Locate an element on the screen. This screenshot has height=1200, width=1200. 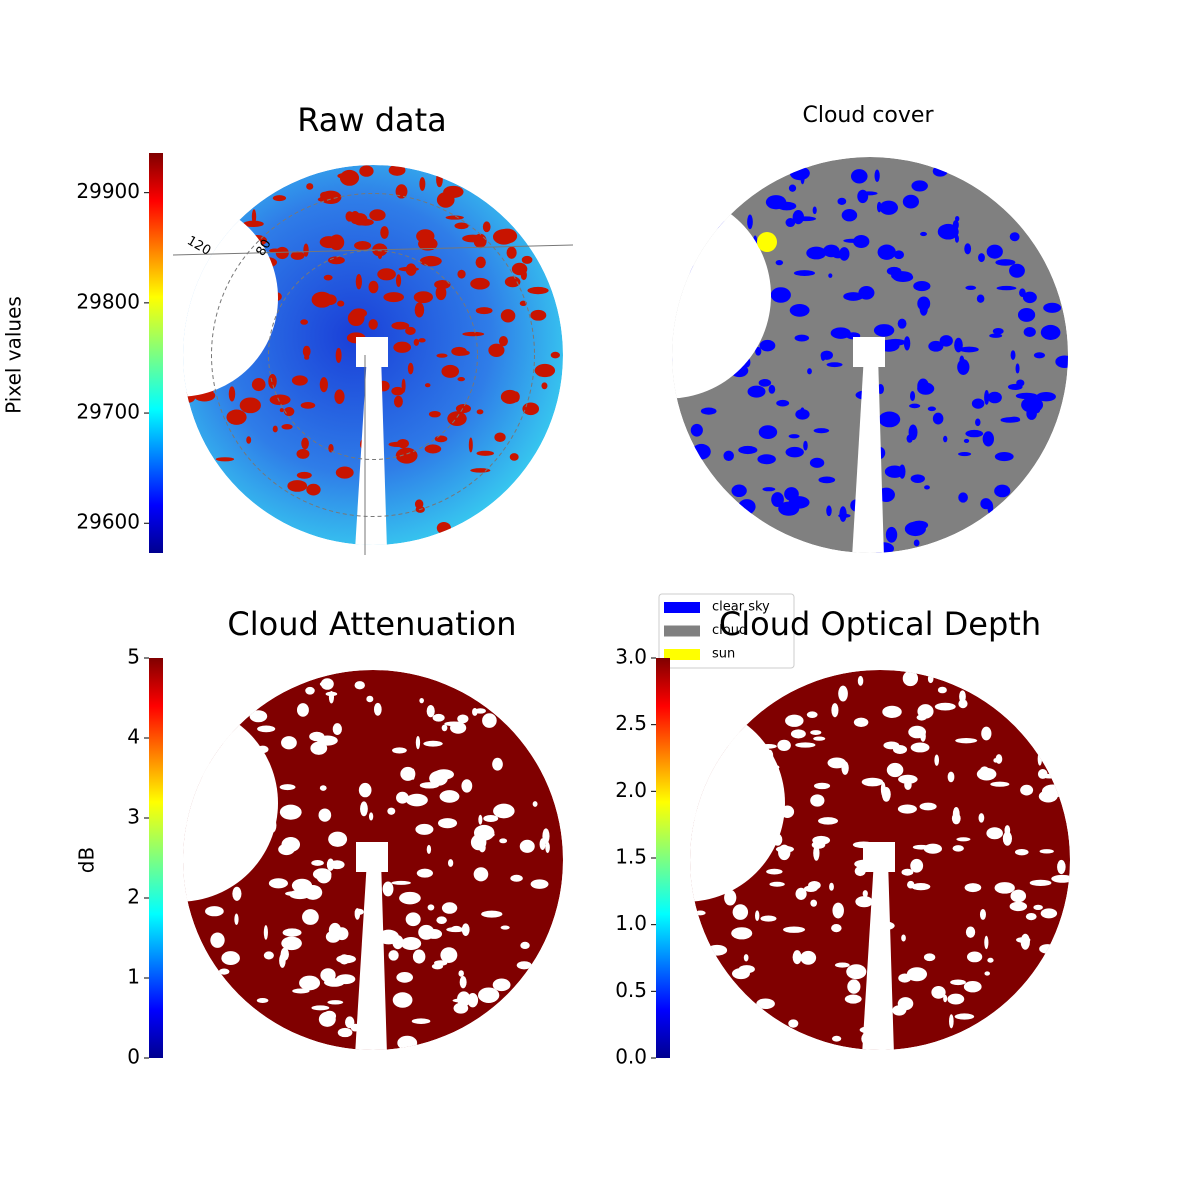
polar-label: 80 is located at coordinates (264, 248).